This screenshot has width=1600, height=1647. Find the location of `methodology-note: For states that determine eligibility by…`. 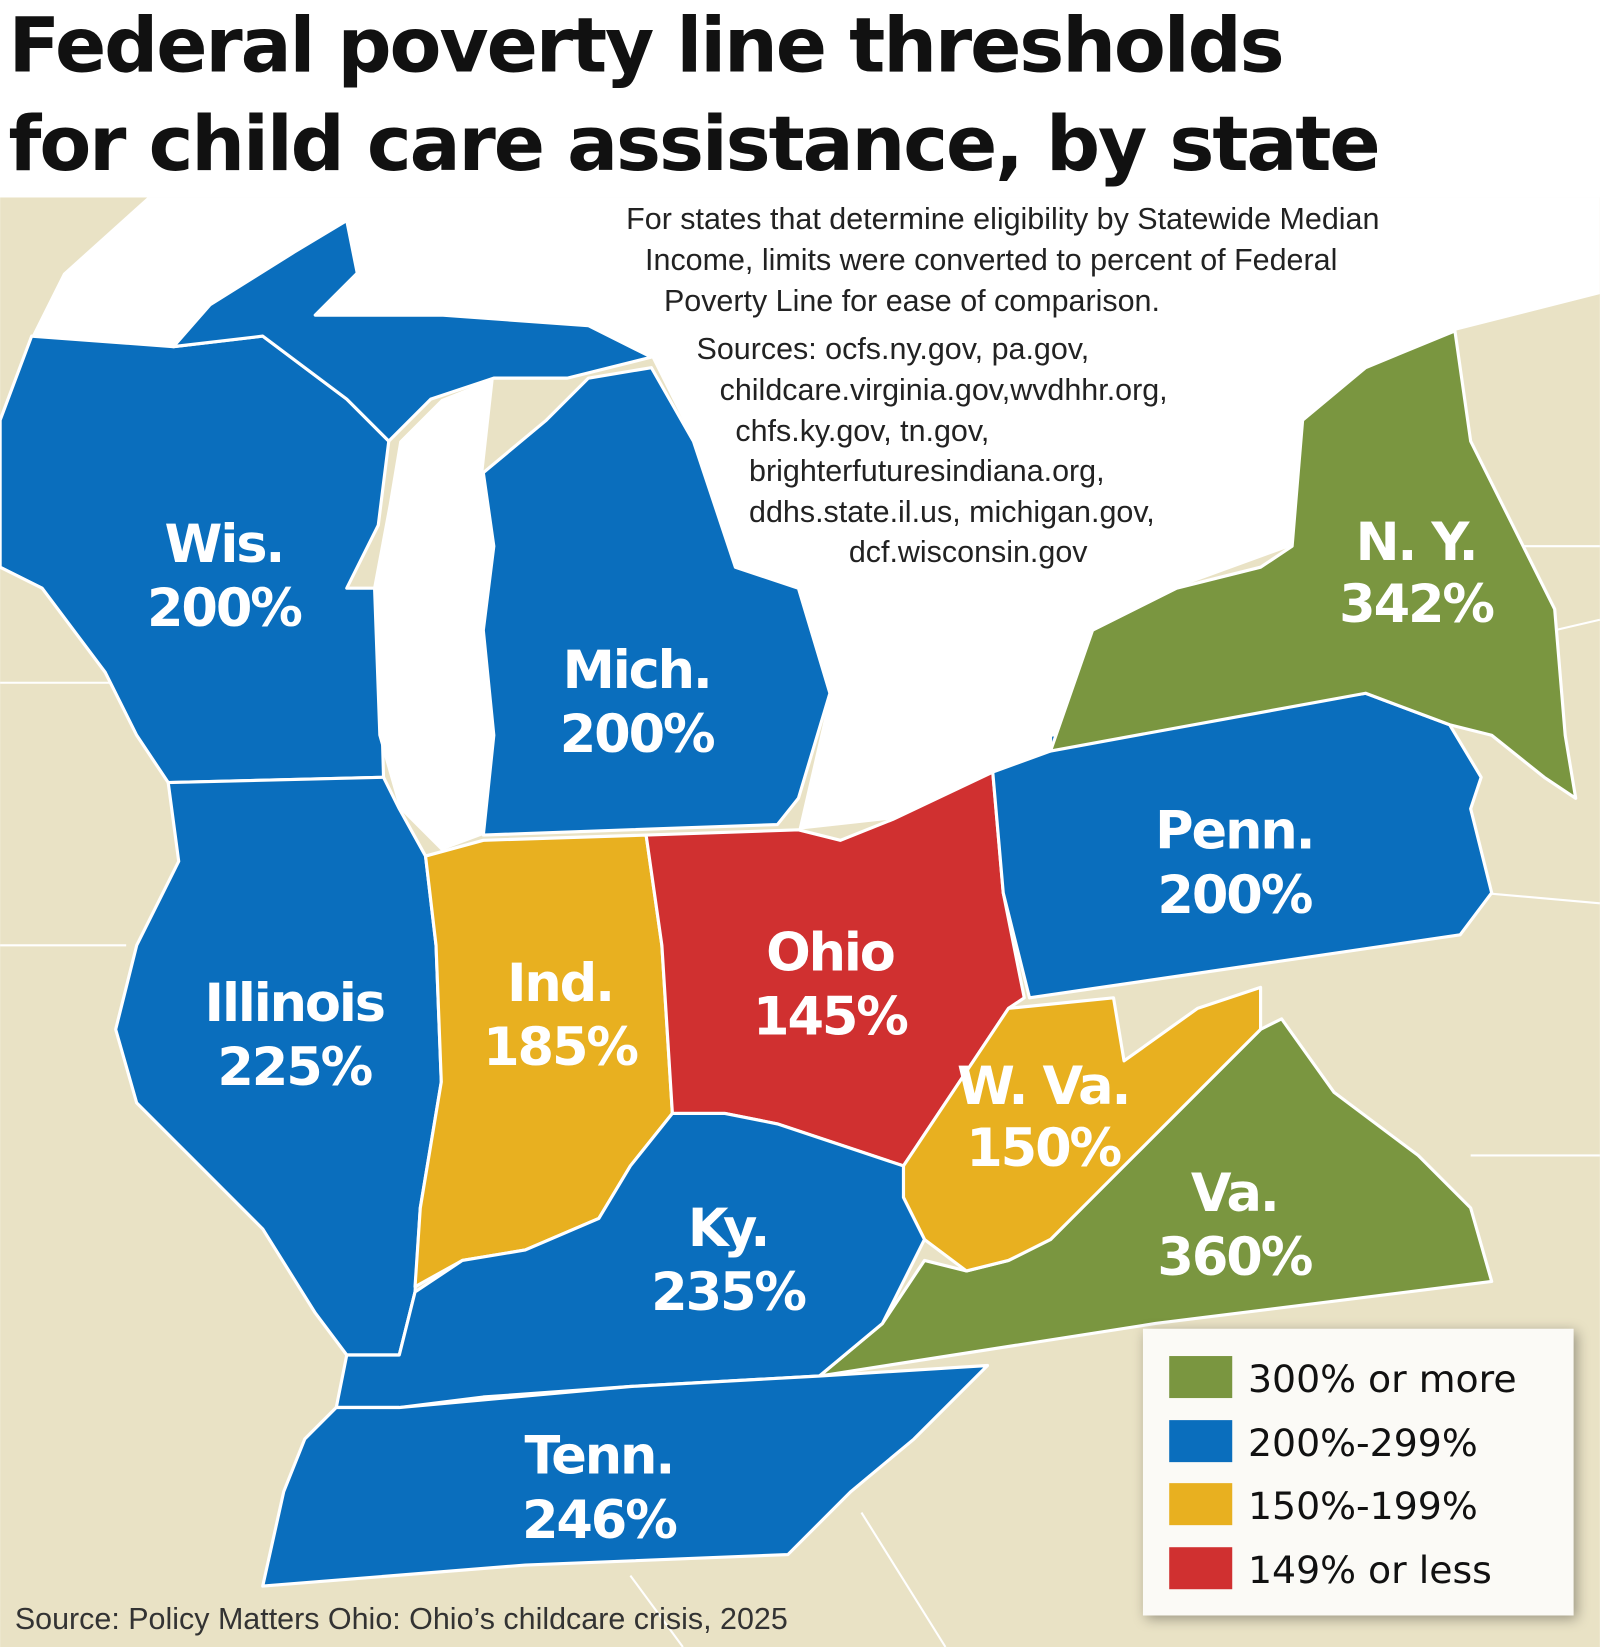

methodology-note: For states that determine eligibility by… is located at coordinates (1002, 385).